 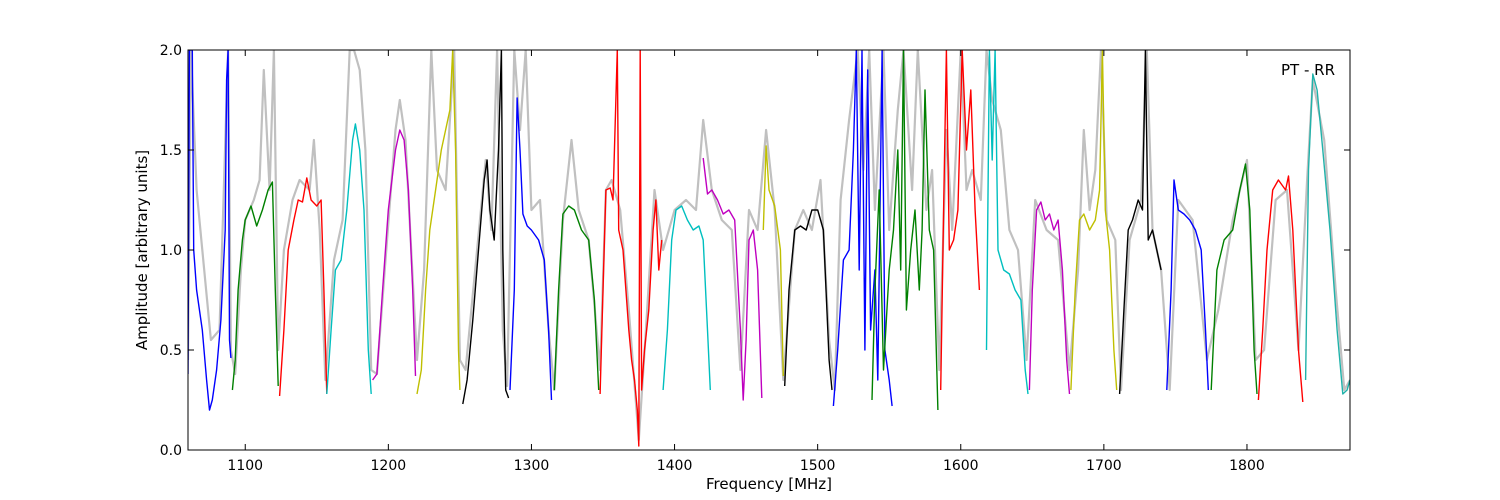 What do you see at coordinates (171, 51) in the screenshot?
I see `y-tick-label: 2.0` at bounding box center [171, 51].